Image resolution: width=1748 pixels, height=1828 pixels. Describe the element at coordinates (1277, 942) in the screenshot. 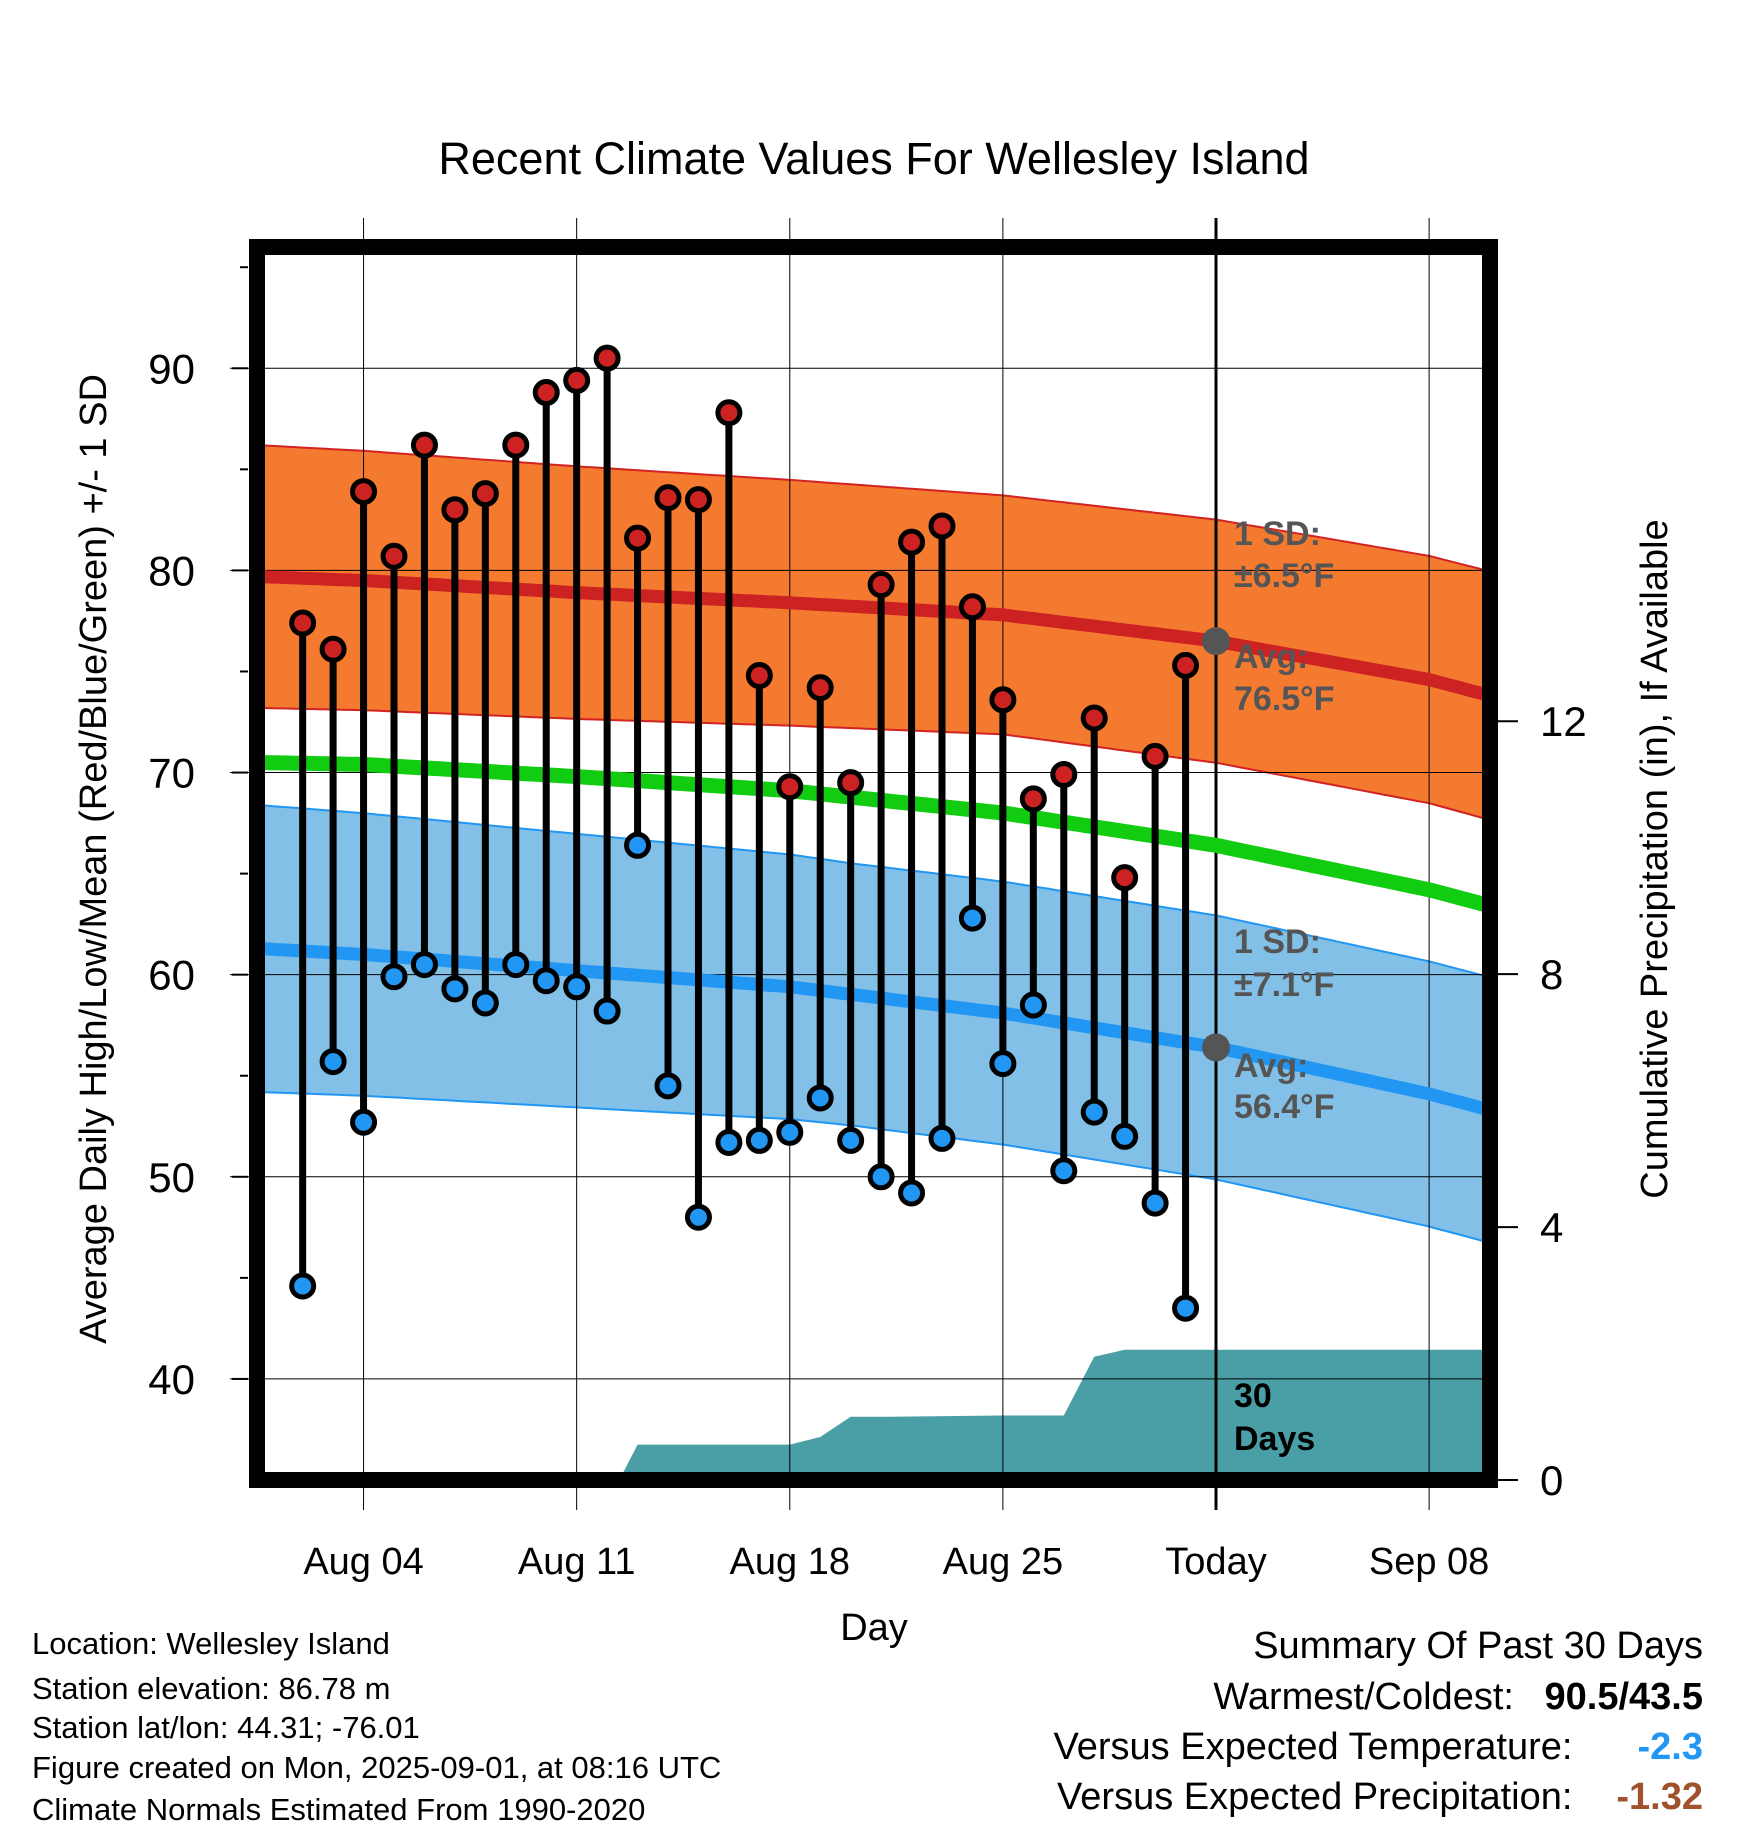

I see `low-sd-label: 1 SD:` at that location.